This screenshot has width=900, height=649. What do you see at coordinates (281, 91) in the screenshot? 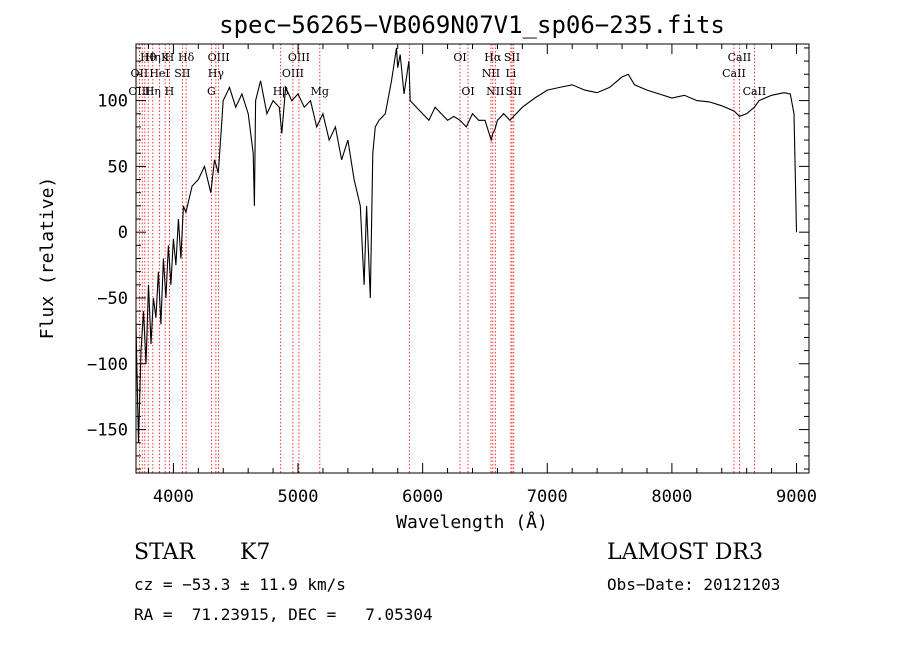
I see `spectral-line-label: Hβ` at bounding box center [281, 91].